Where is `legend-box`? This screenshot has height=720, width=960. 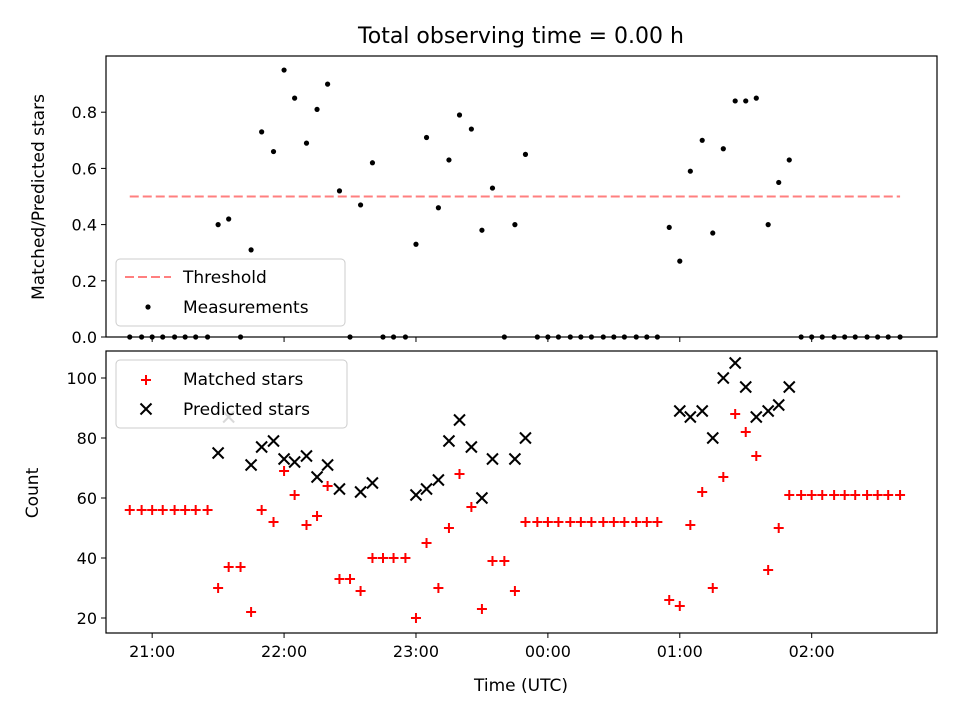 legend-box is located at coordinates (231, 394).